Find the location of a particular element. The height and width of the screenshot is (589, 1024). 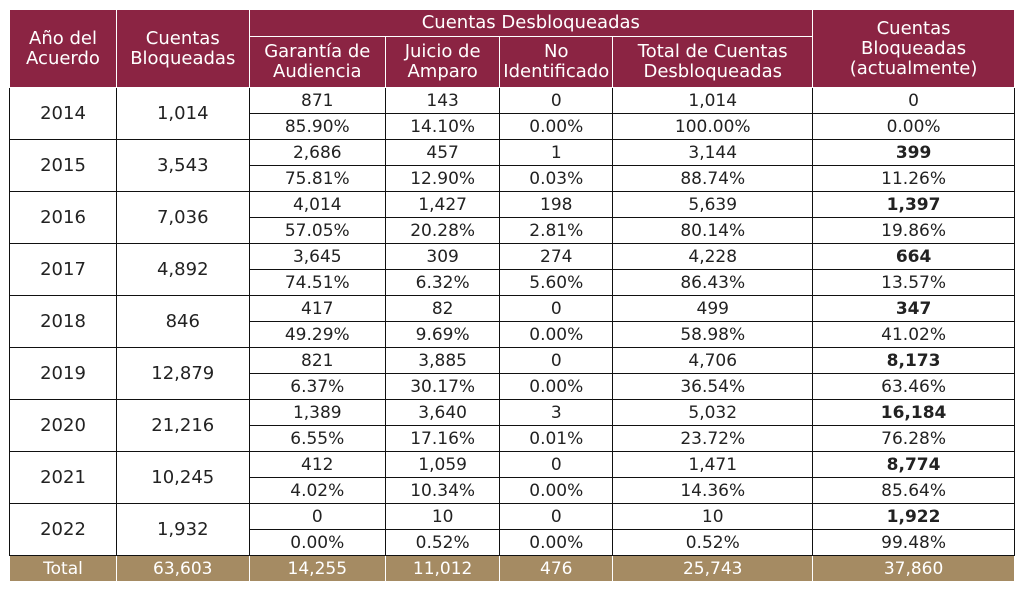

cell-garantia-pct: 74.51% is located at coordinates (317, 282).